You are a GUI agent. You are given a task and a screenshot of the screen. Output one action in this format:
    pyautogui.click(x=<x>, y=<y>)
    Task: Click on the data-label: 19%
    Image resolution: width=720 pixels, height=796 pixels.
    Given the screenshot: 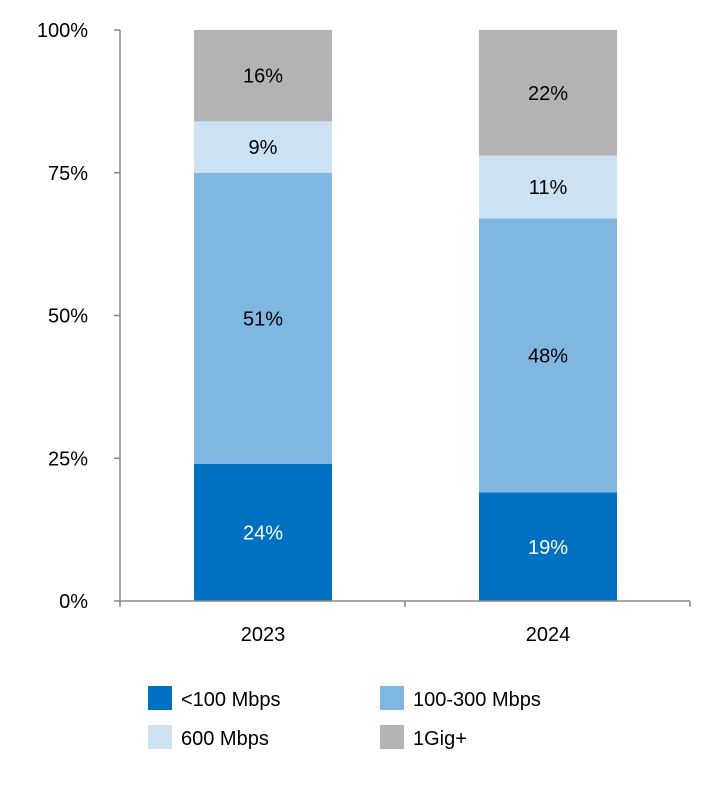 What is the action you would take?
    pyautogui.click(x=548, y=548)
    